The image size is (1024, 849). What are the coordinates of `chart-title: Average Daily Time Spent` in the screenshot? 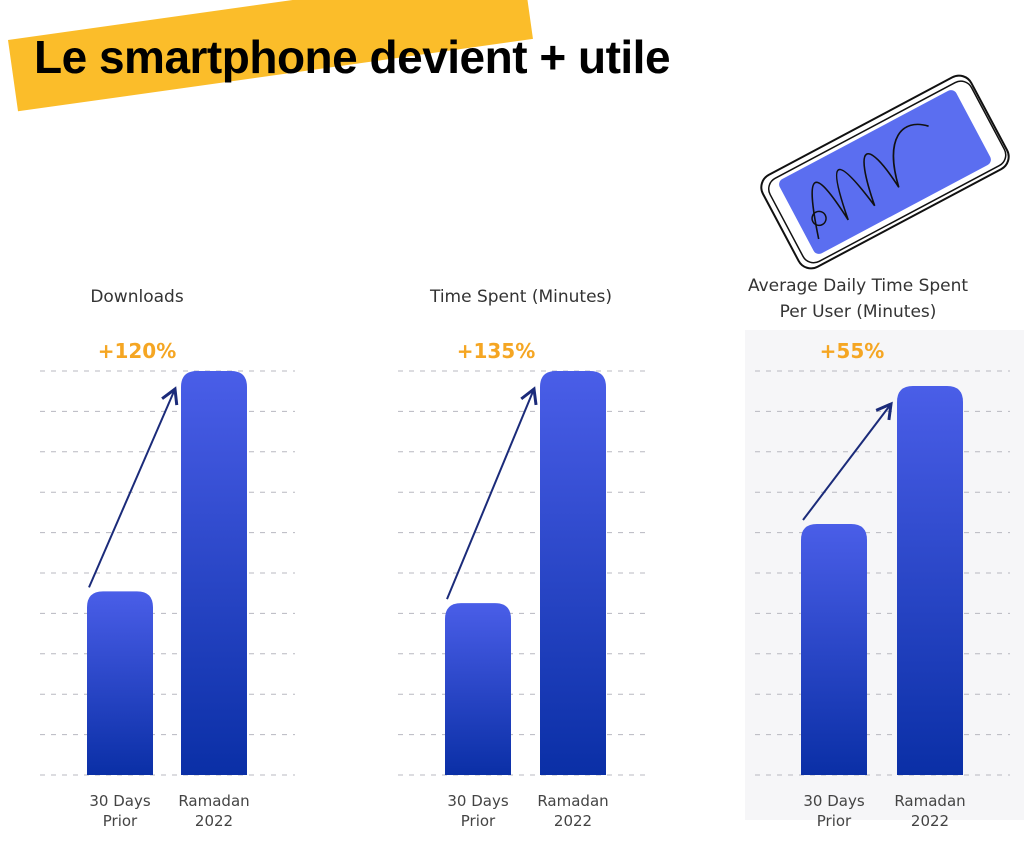 It's located at (858, 286).